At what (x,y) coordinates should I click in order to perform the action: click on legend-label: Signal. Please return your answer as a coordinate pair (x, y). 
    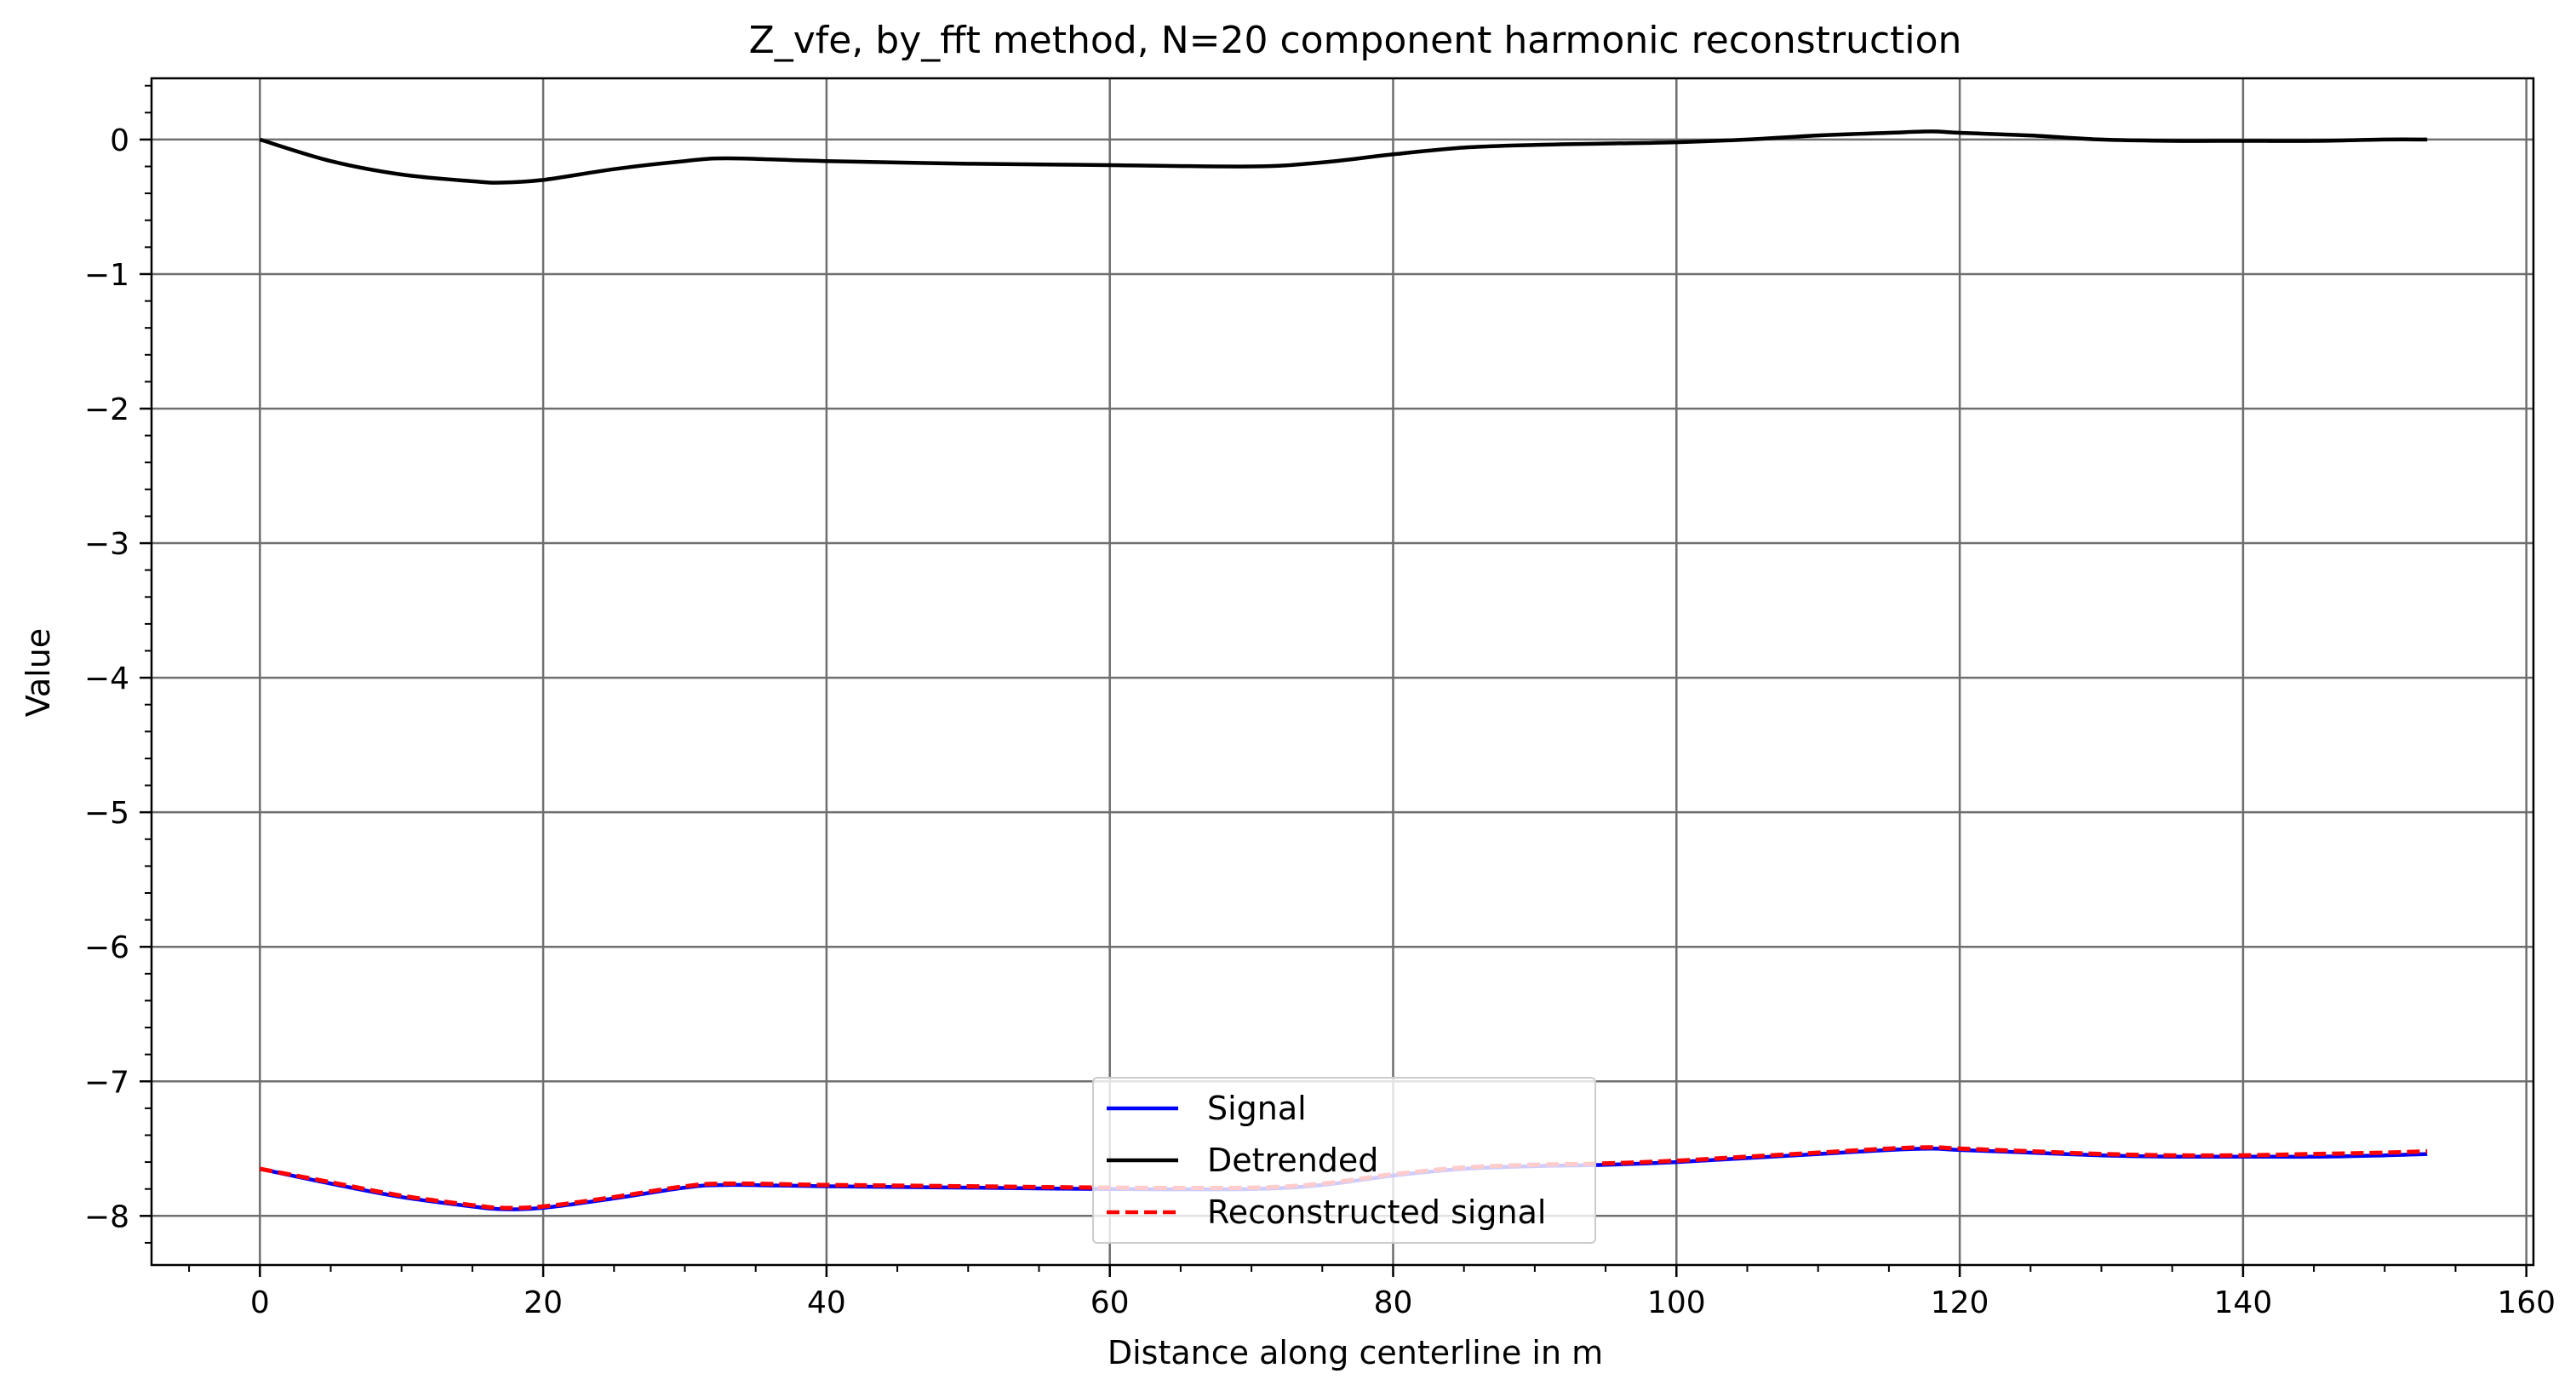
    Looking at the image, I should click on (1257, 1108).